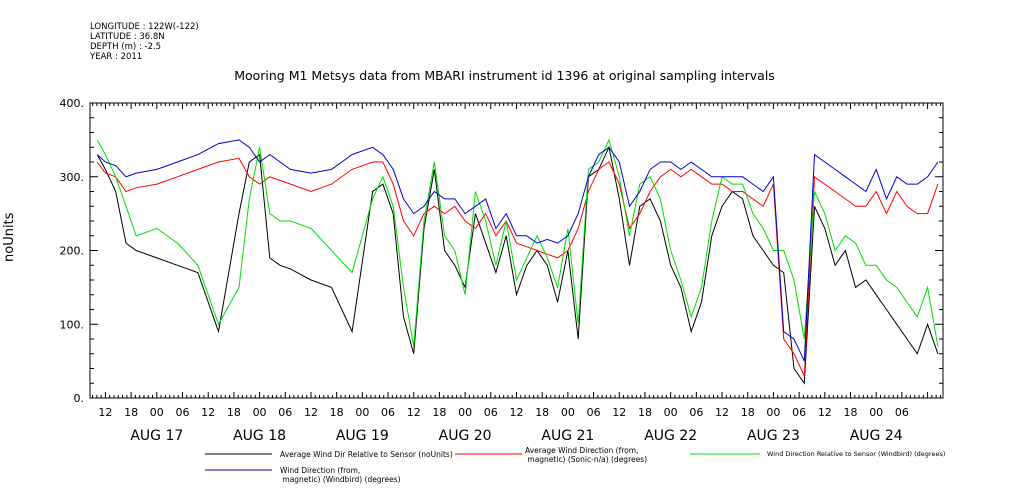 This screenshot has width=1009, height=504. Describe the element at coordinates (79, 398) in the screenshot. I see `y-tick-label: 0.` at that location.